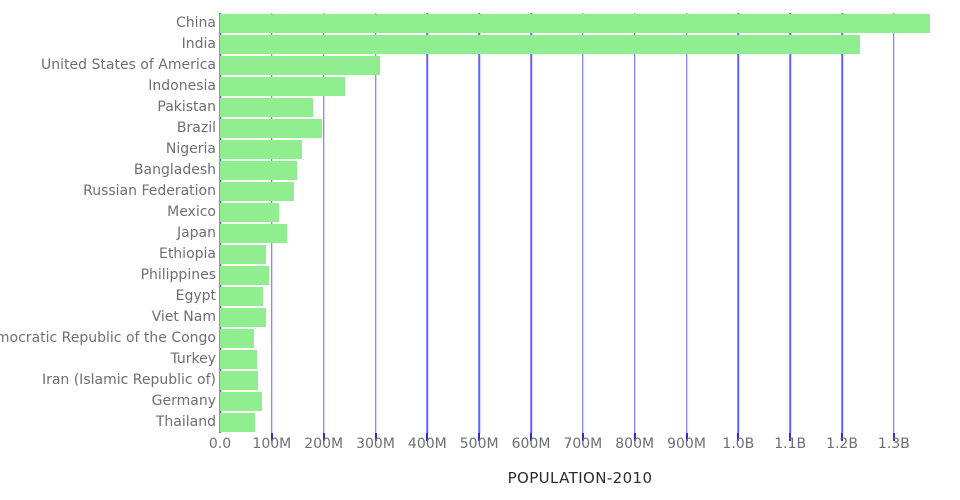  Describe the element at coordinates (190, 149) in the screenshot. I see `category-label: Nigeria` at that location.